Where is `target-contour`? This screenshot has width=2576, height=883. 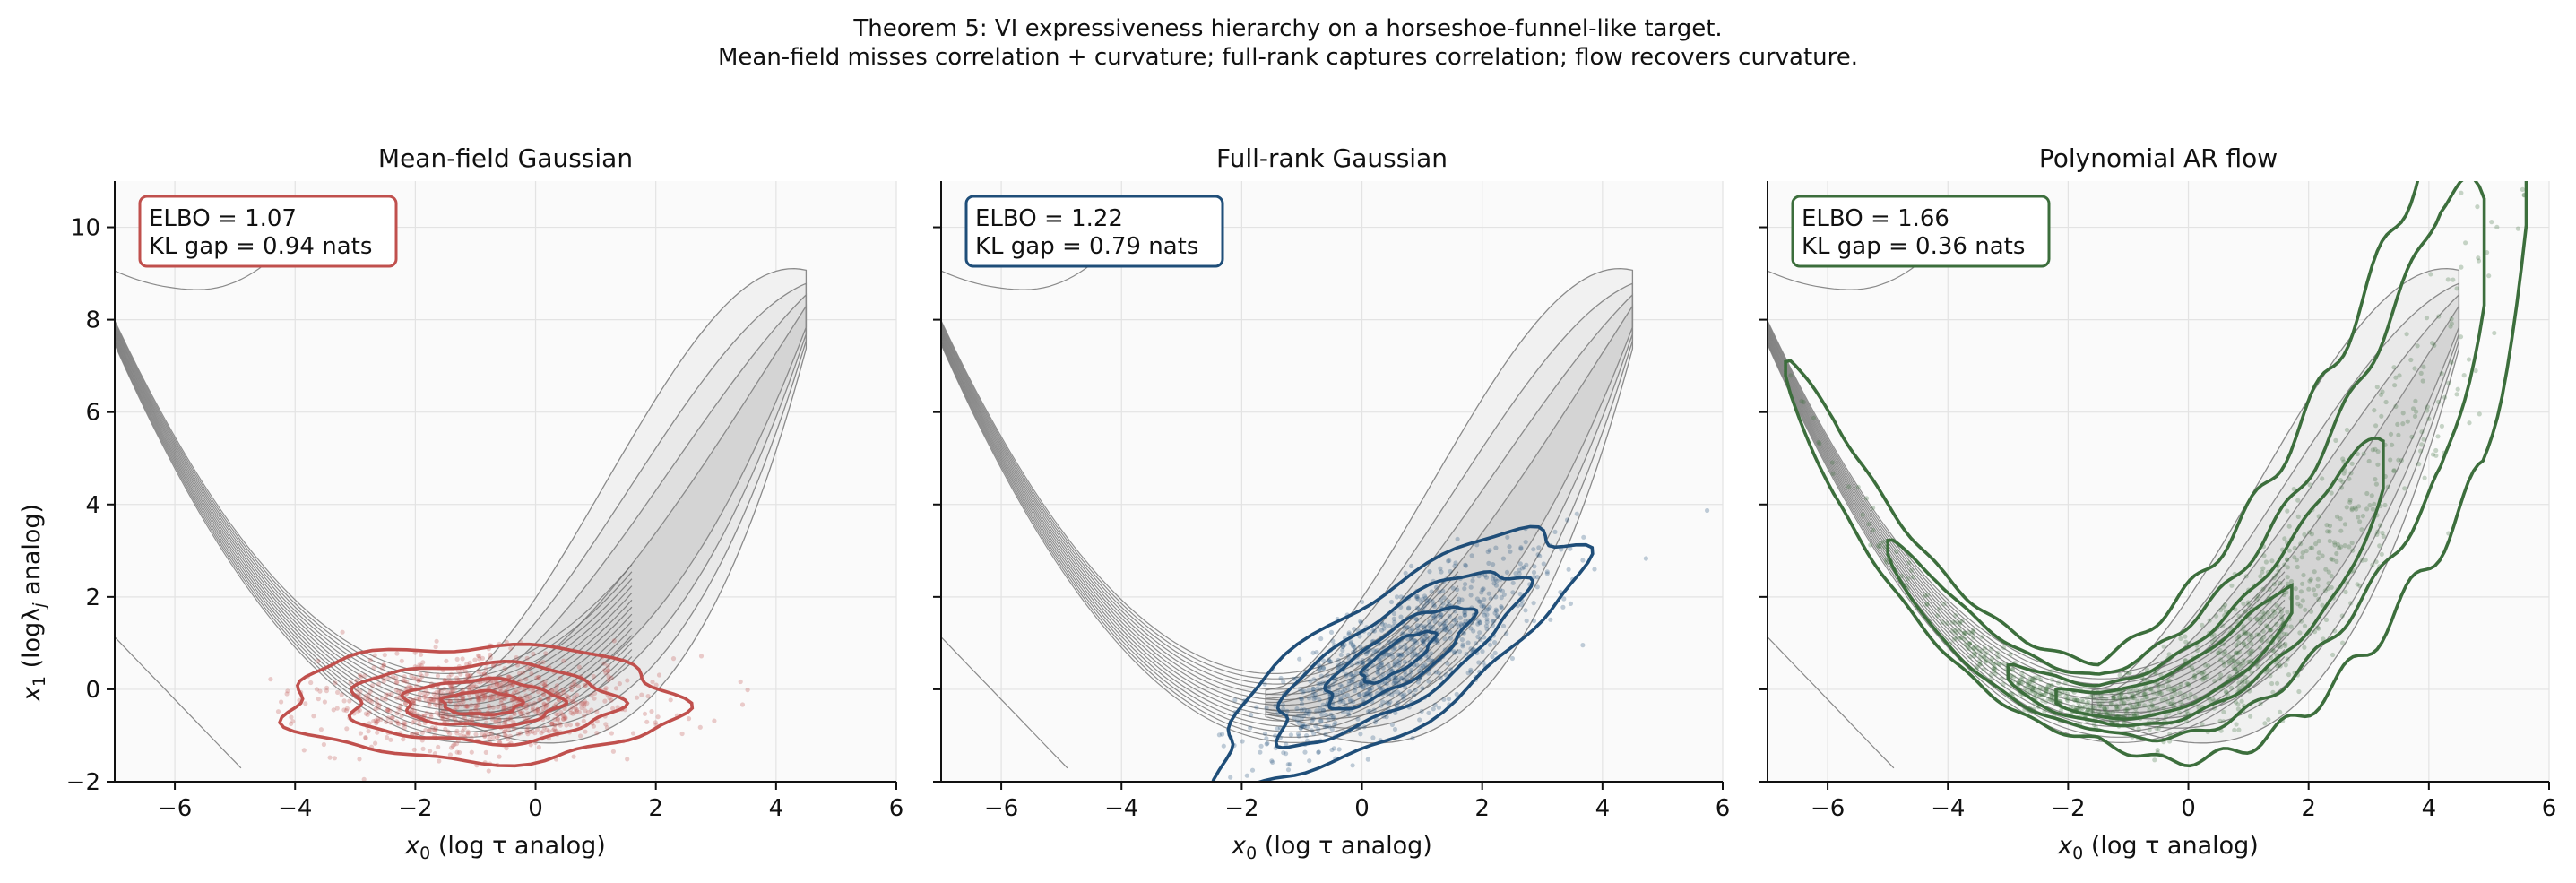 target-contour is located at coordinates (2275, 507).